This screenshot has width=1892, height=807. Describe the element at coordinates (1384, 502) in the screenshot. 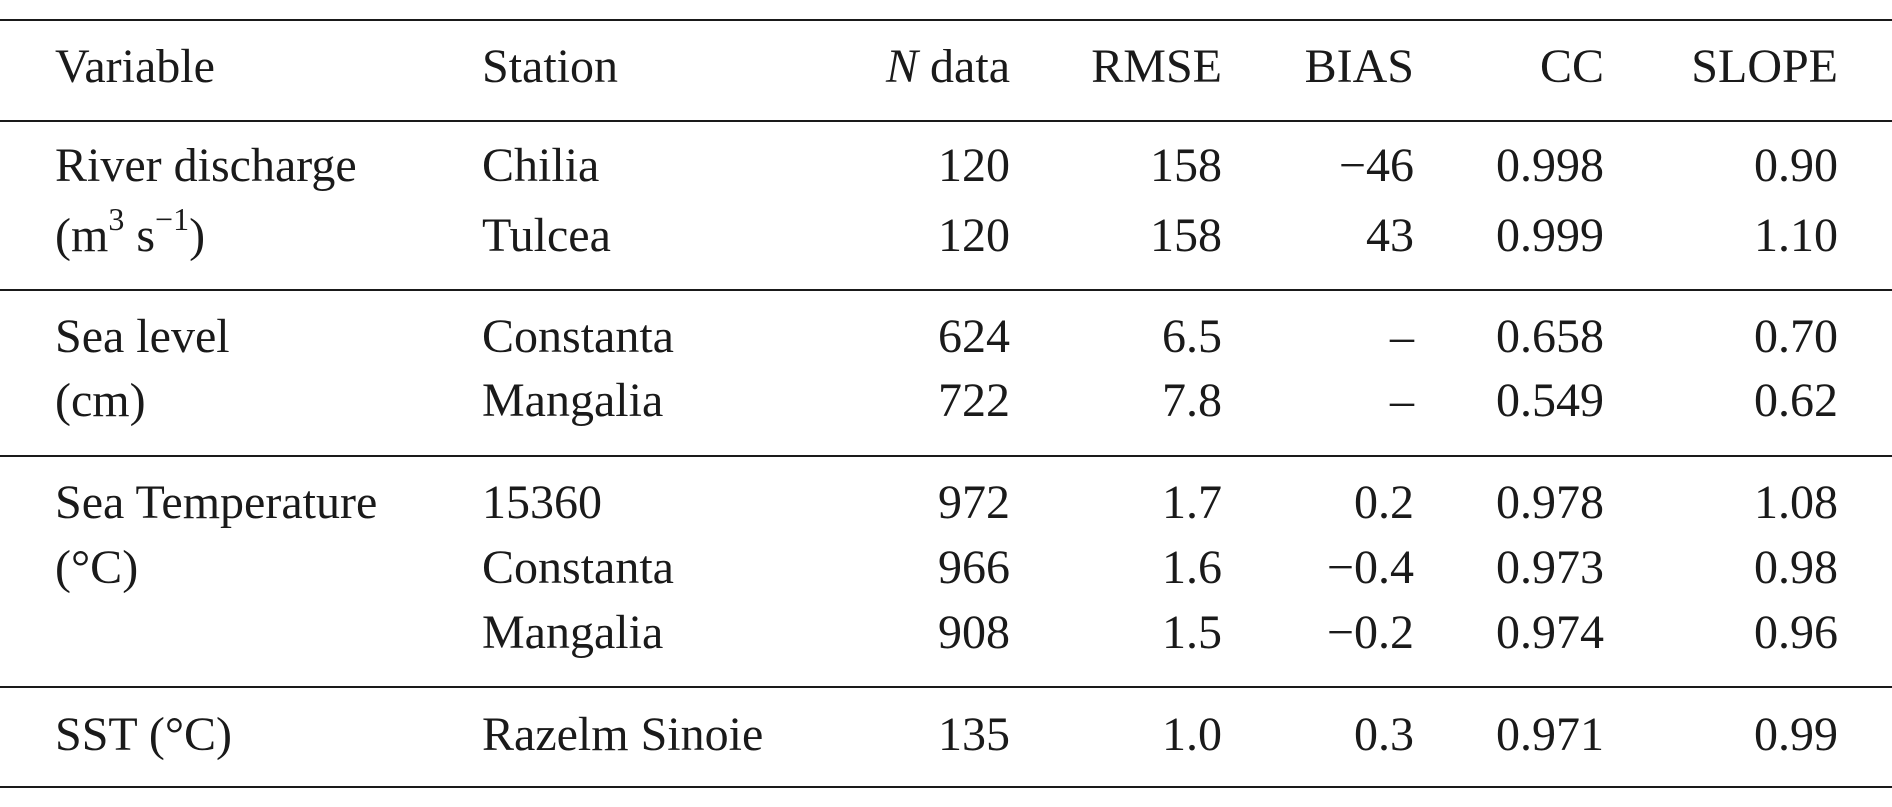

I see `row-bias: 0.2` at that location.